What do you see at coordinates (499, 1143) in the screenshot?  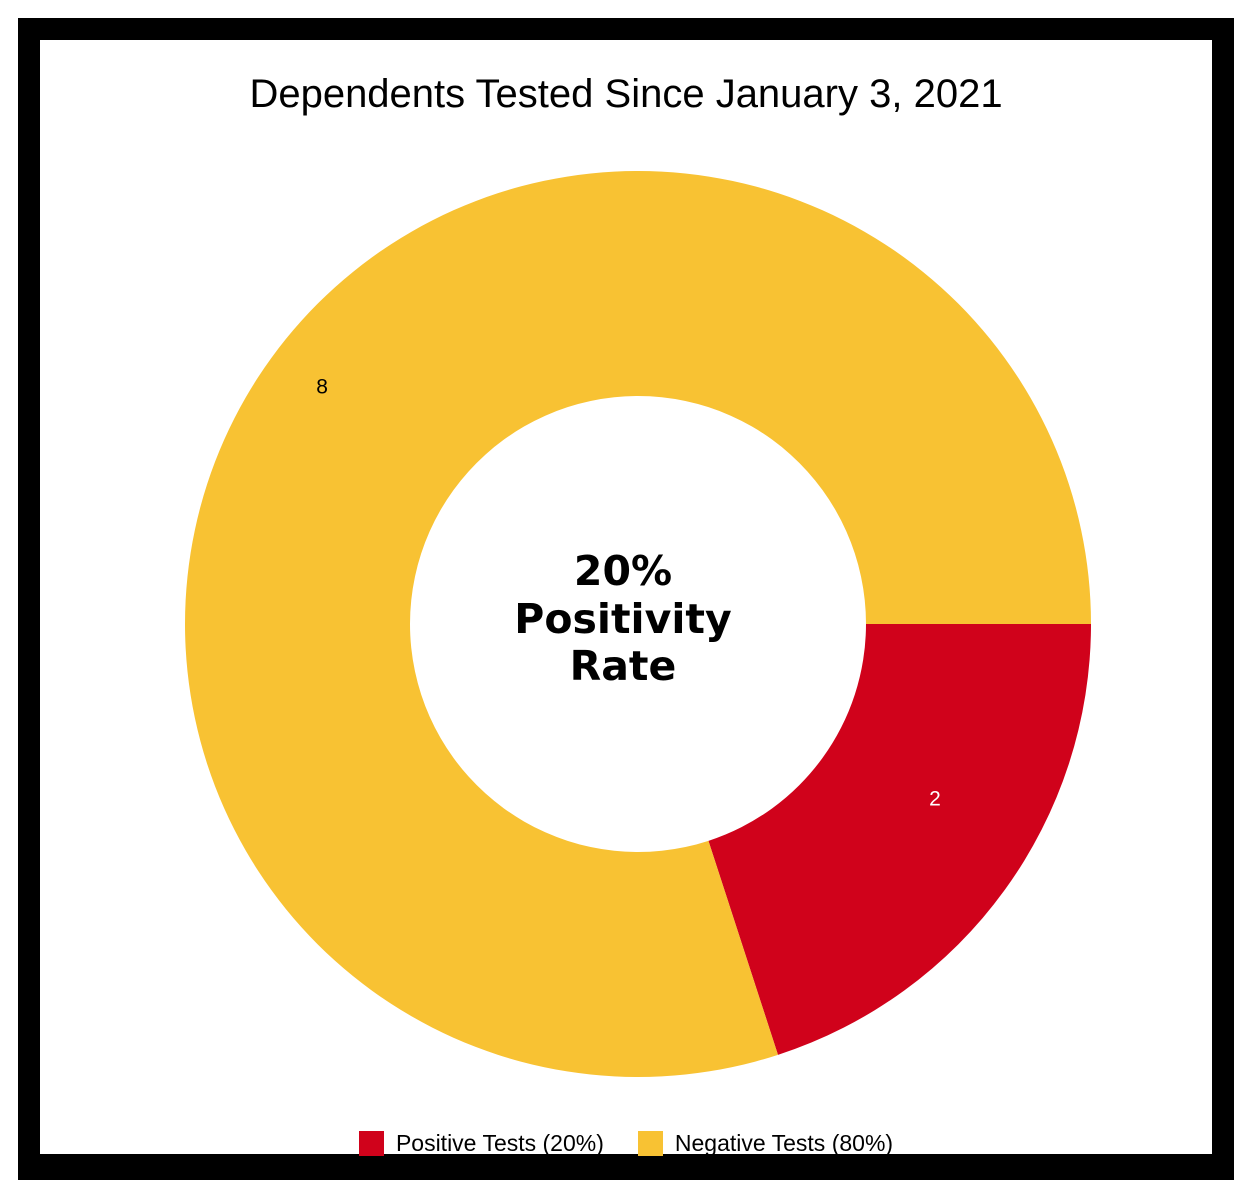 I see `legend-label-positive: Positive Tests (20%)` at bounding box center [499, 1143].